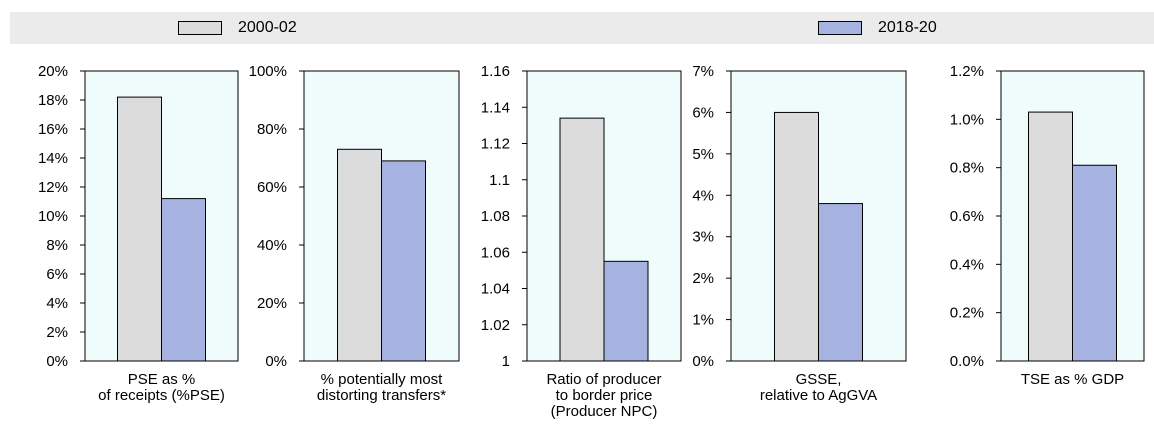  What do you see at coordinates (604, 395) in the screenshot?
I see `x-category-label: to border price` at bounding box center [604, 395].